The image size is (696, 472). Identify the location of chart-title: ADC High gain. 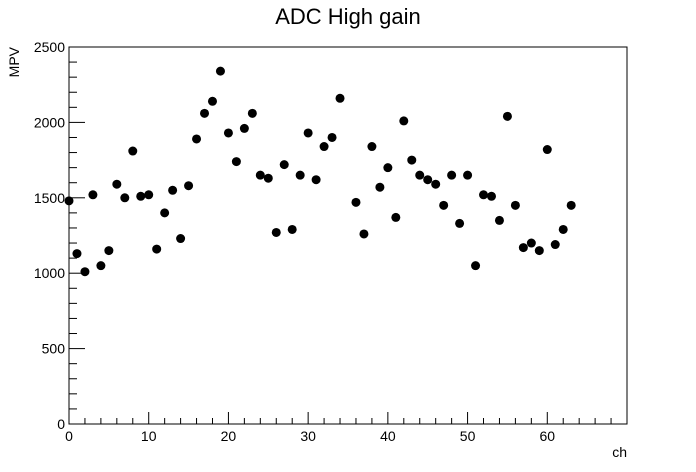
(348, 16).